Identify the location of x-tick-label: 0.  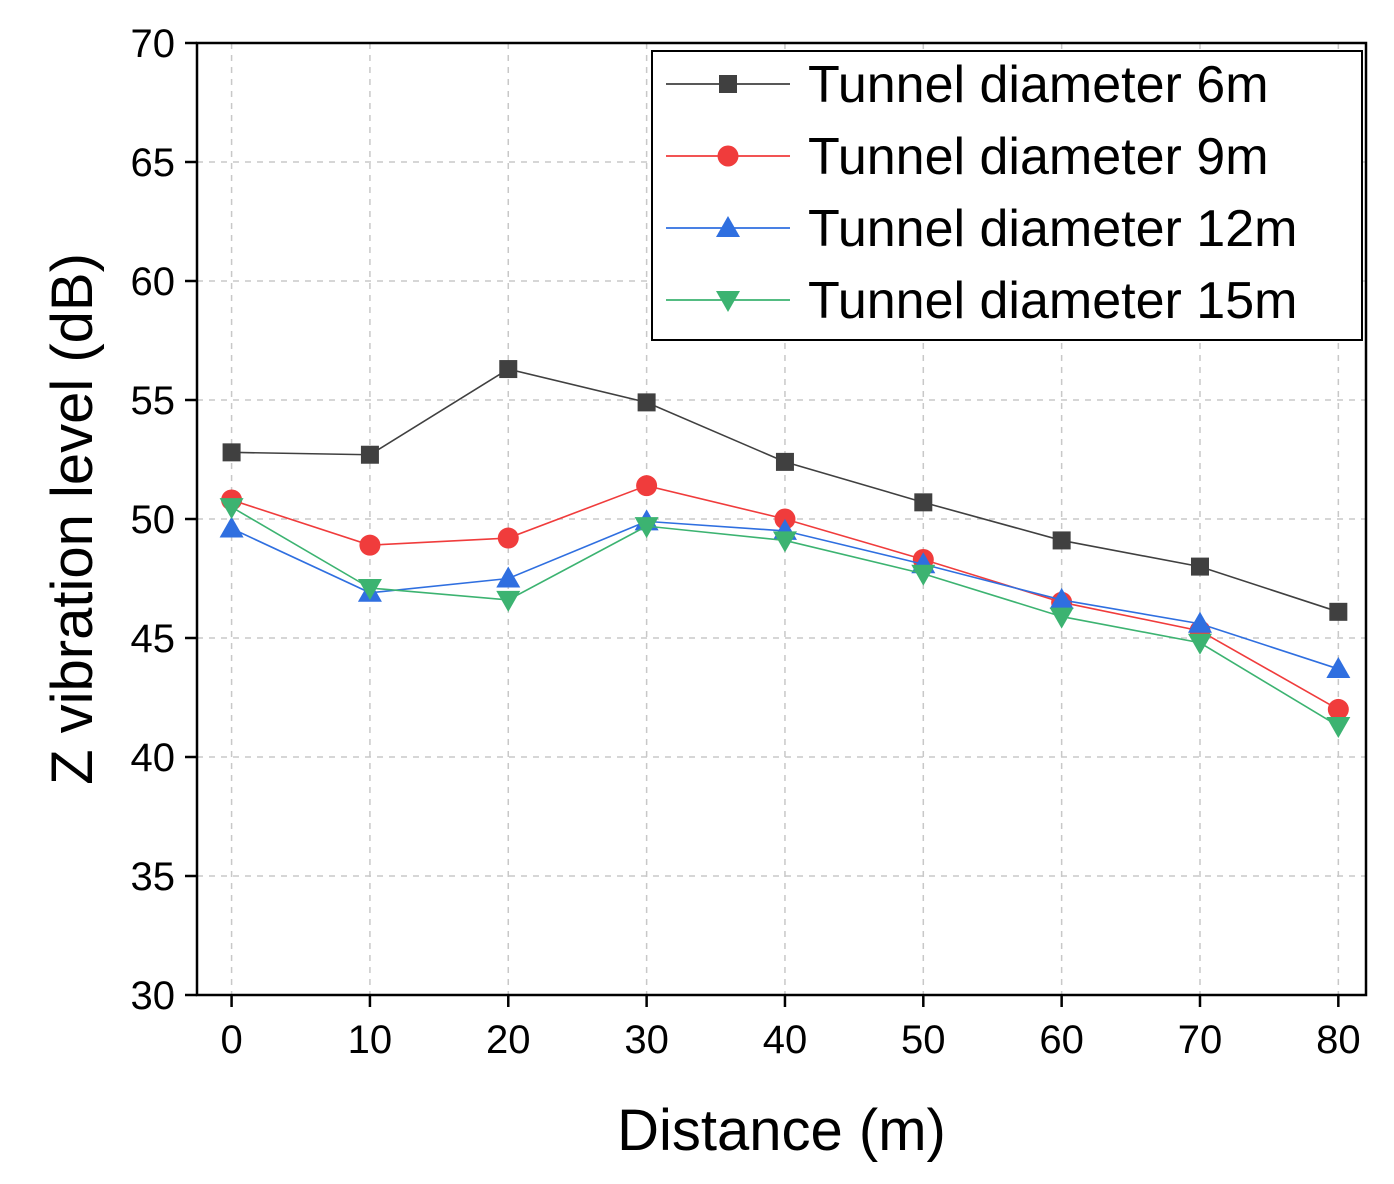
(231, 1040).